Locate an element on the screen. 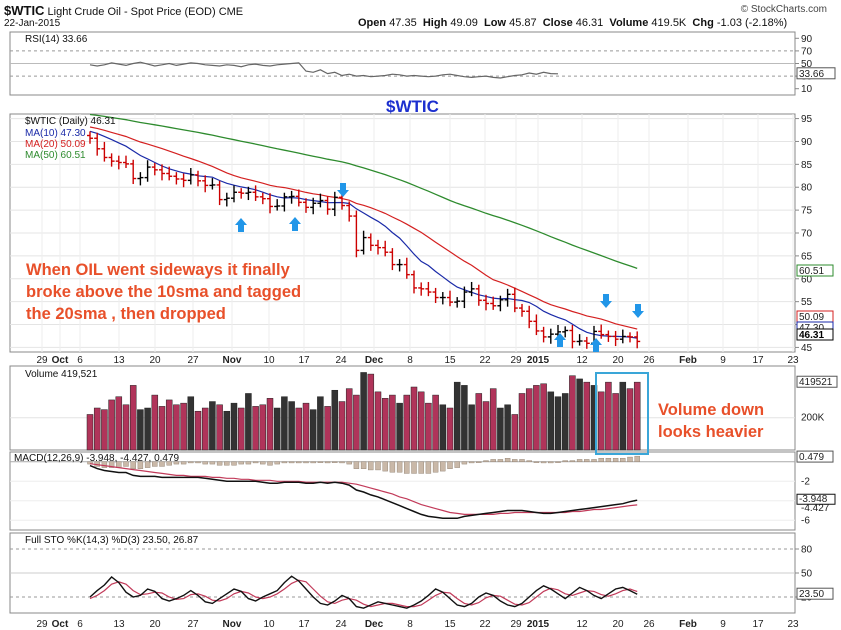  exchange: CME is located at coordinates (231, 12).